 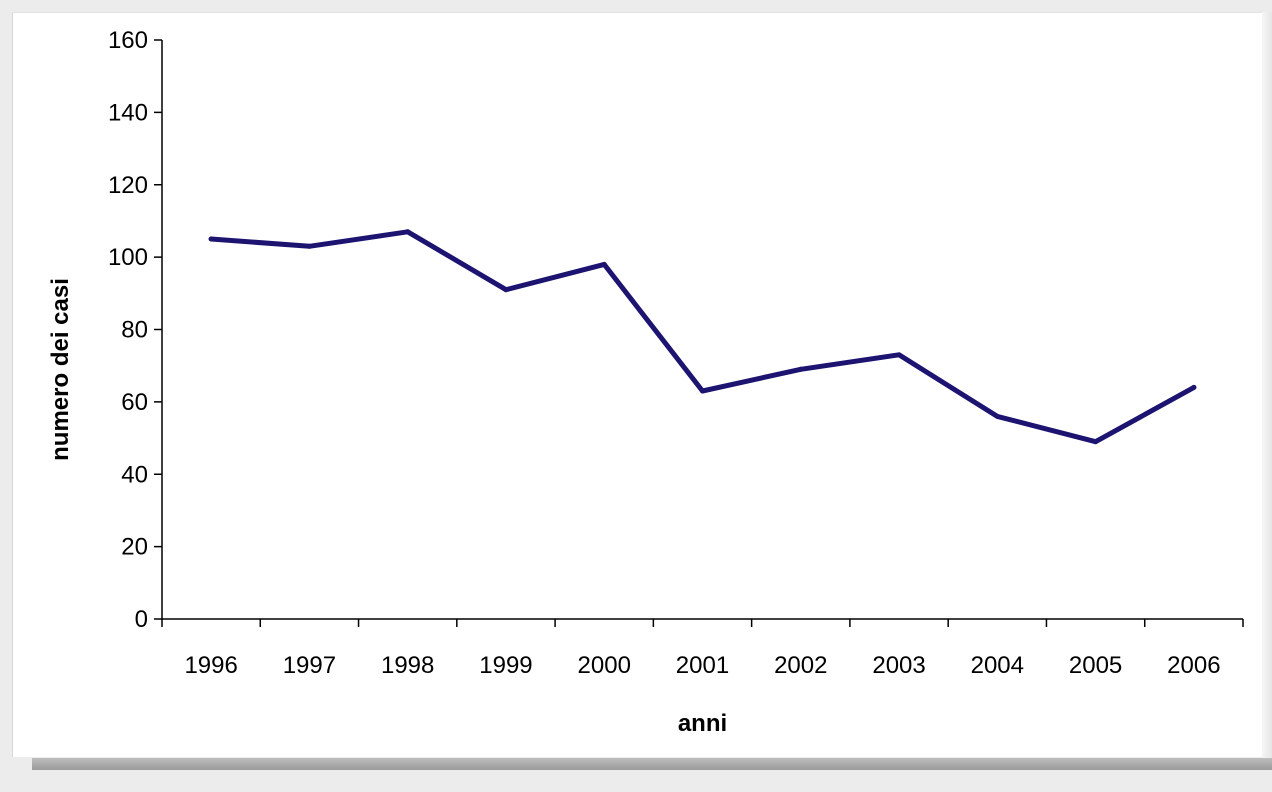 I want to click on x-tick-label: 1998, so click(x=407, y=665).